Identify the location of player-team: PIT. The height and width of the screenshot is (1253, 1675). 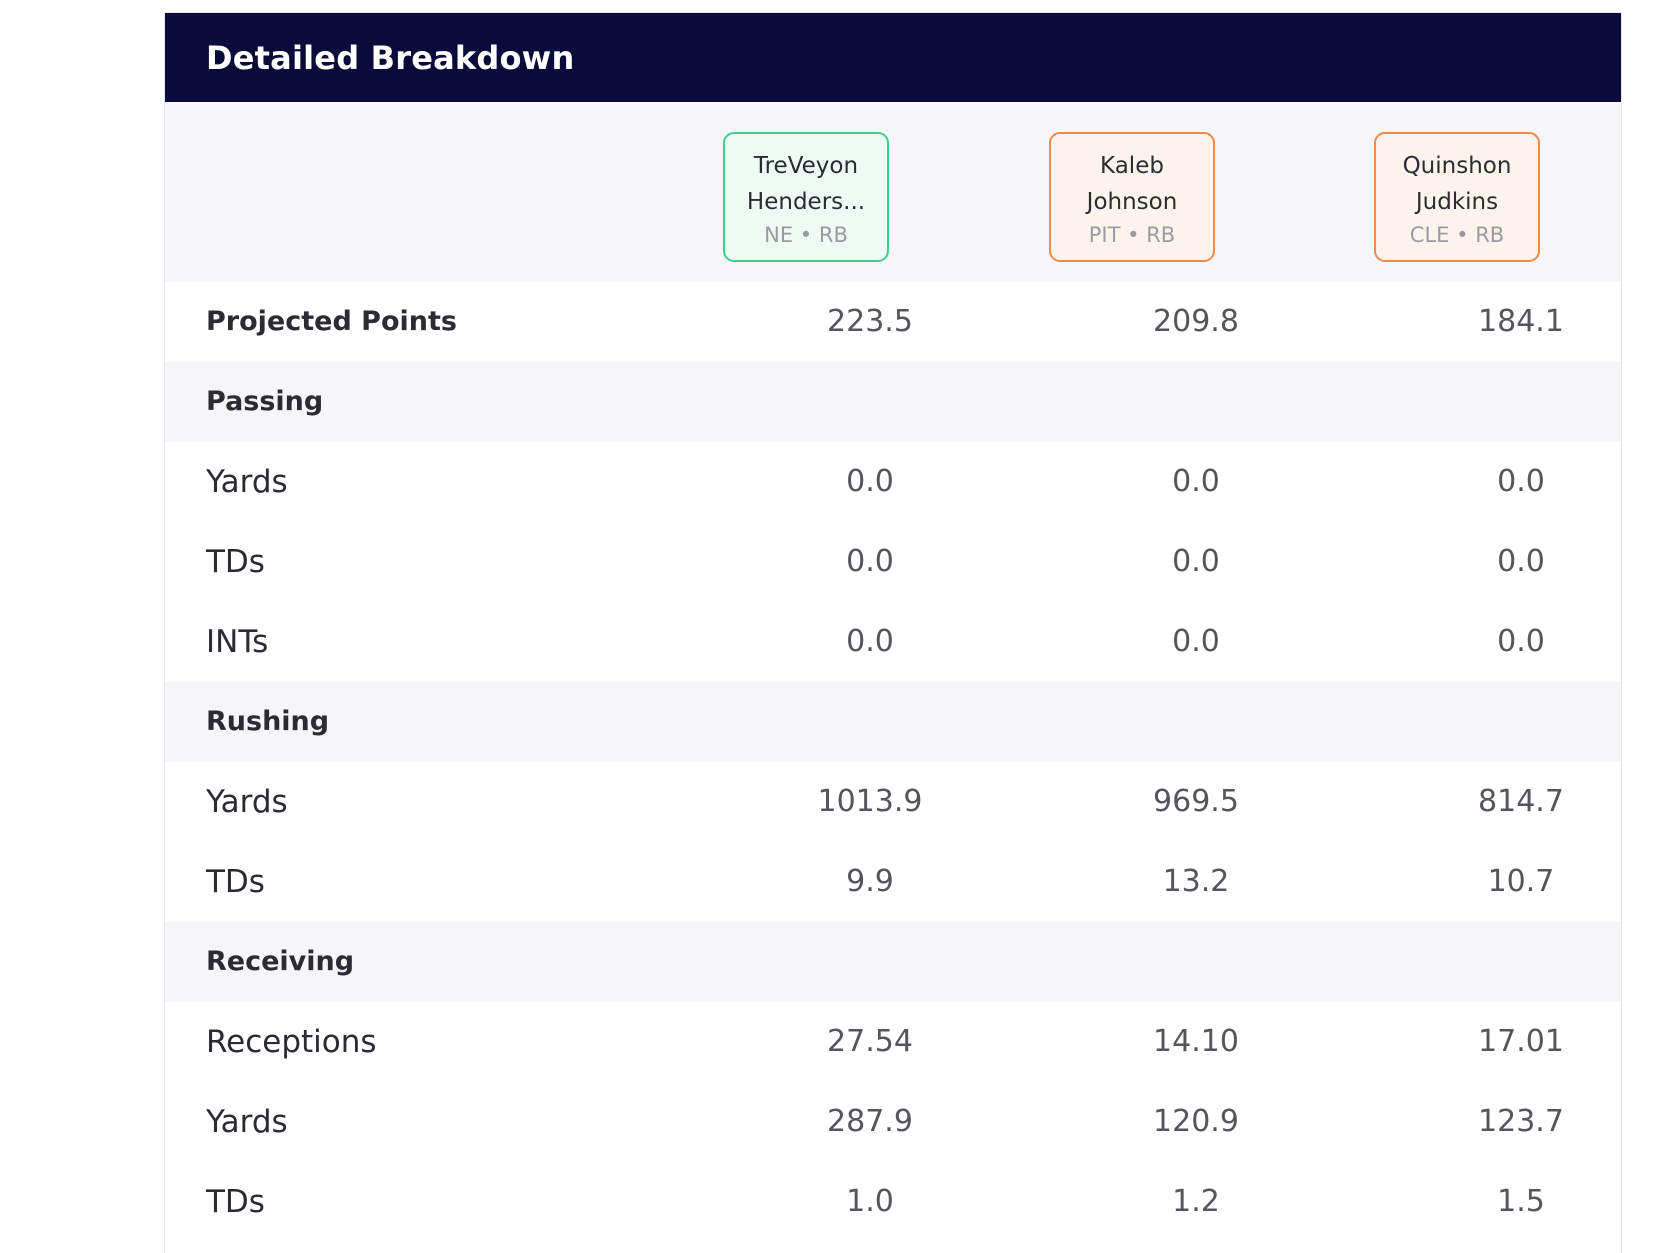
(1104, 235).